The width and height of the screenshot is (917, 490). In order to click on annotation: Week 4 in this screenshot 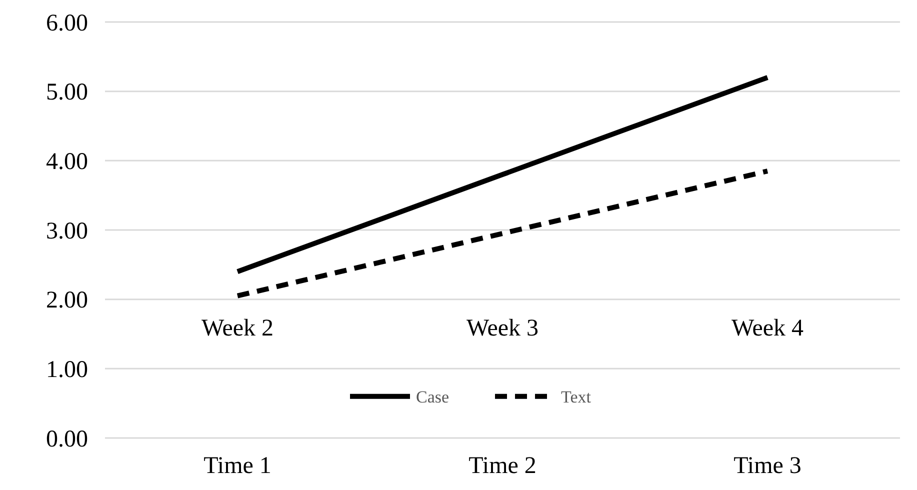, I will do `click(767, 328)`.